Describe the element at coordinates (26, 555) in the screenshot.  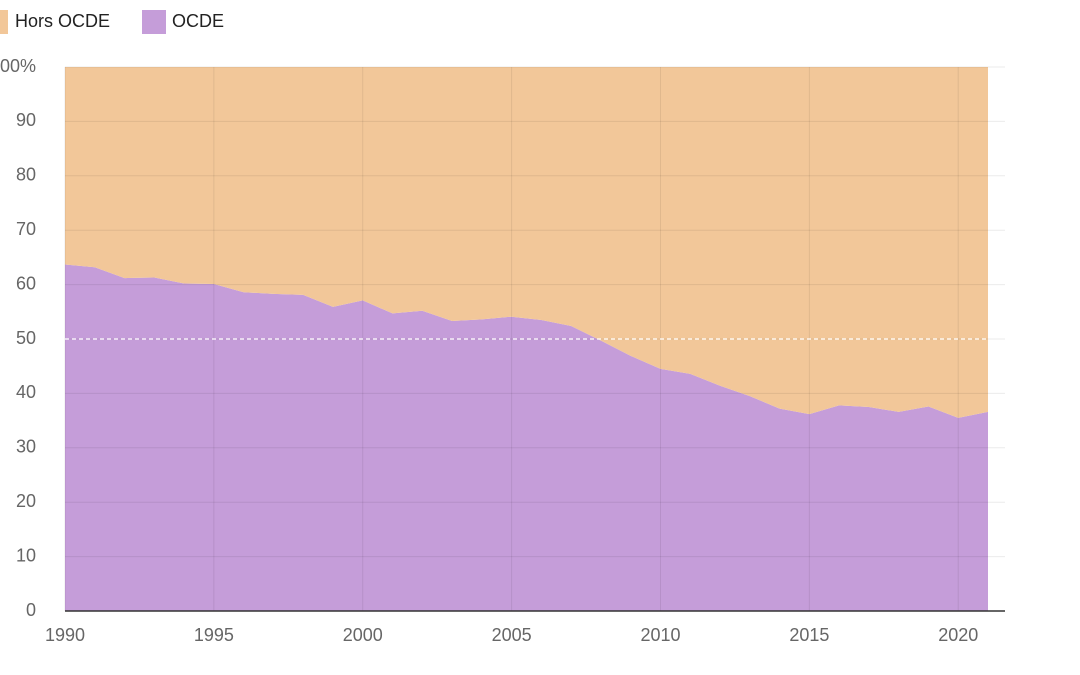
I see `y-tick-label: 10` at that location.